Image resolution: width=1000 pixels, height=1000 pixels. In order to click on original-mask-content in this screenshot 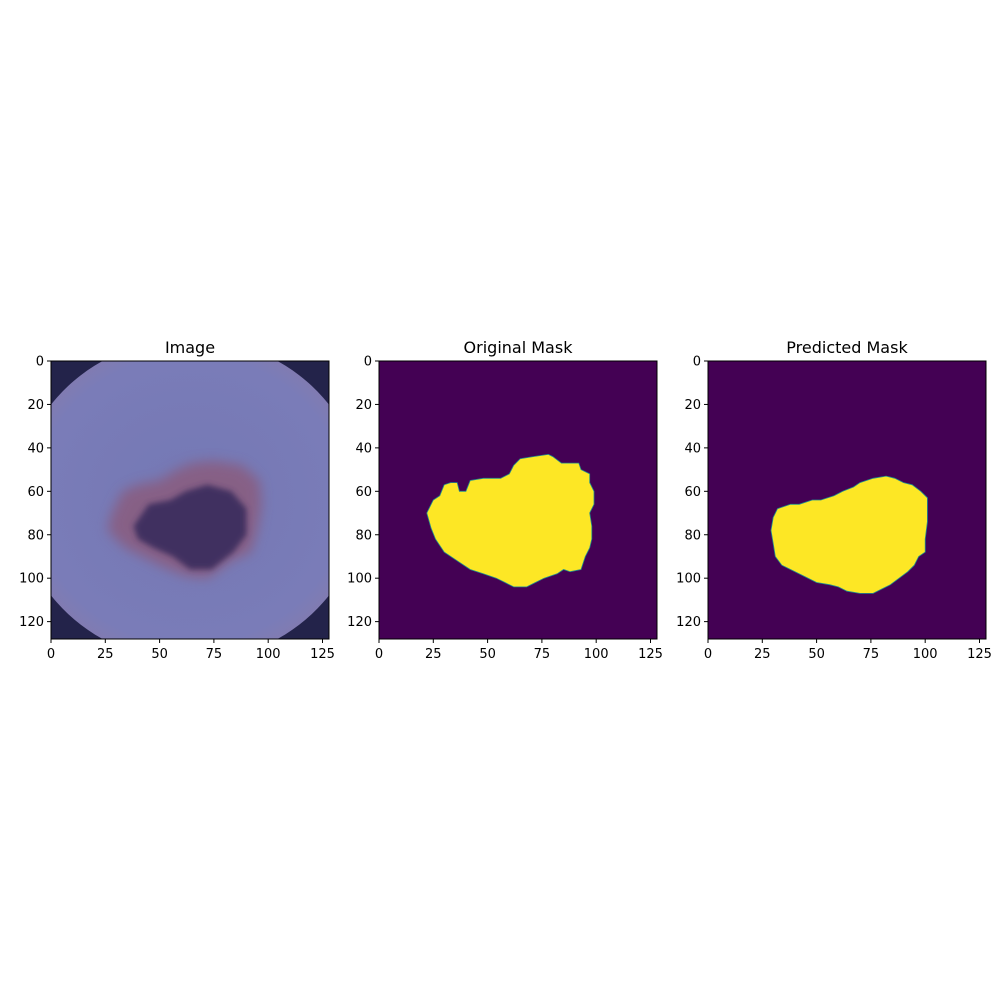, I will do `click(518, 500)`.